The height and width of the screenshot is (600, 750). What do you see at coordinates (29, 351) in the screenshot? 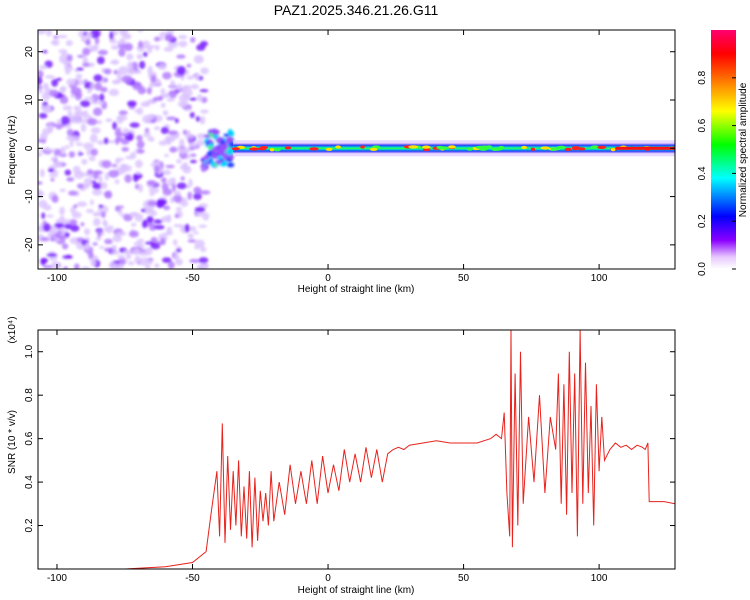
I see `snr-y-tick-label: 1.0` at bounding box center [29, 351].